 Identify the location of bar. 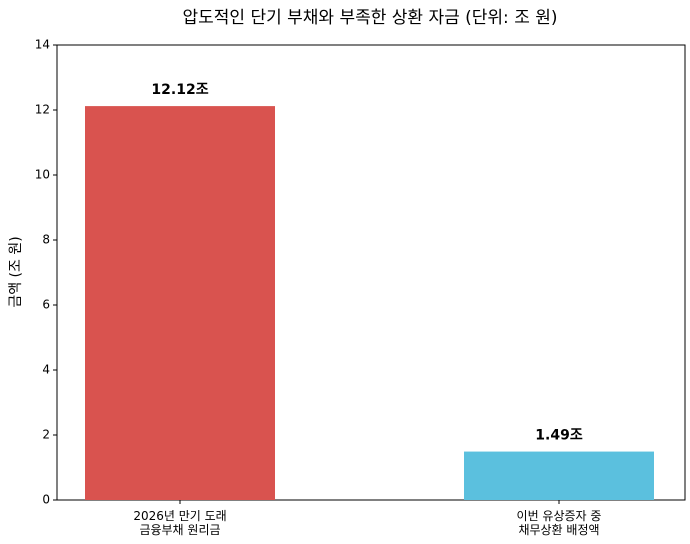
(559, 475).